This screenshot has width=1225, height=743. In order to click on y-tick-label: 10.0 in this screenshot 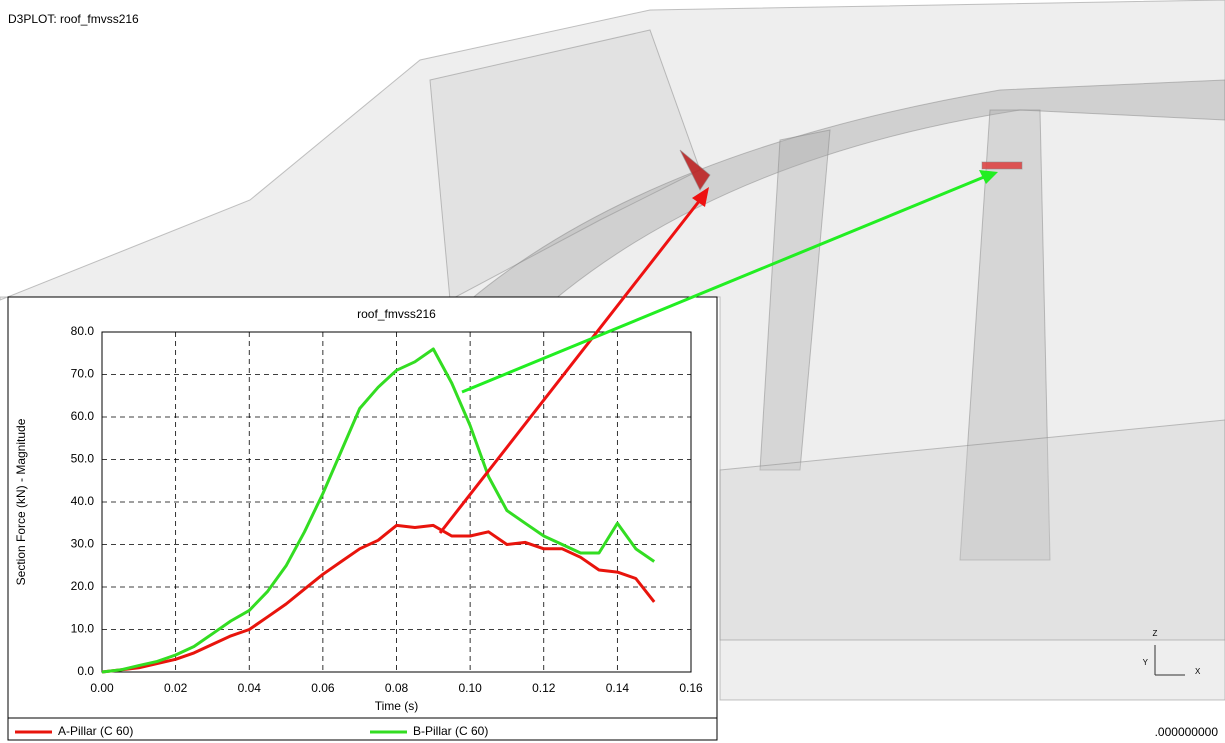, I will do `click(83, 629)`.